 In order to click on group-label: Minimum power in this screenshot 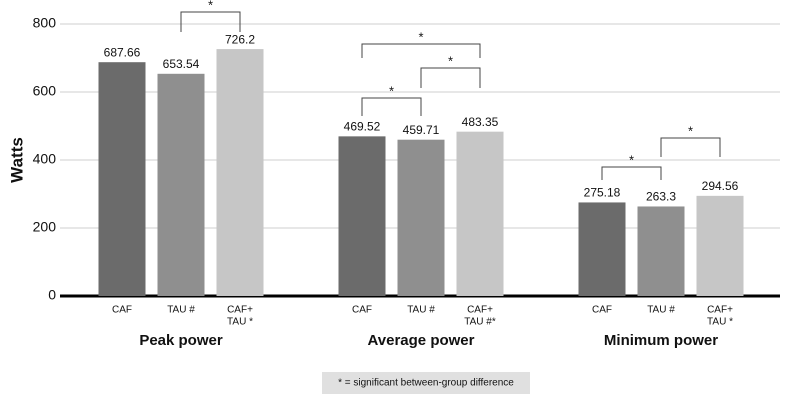, I will do `click(661, 340)`.